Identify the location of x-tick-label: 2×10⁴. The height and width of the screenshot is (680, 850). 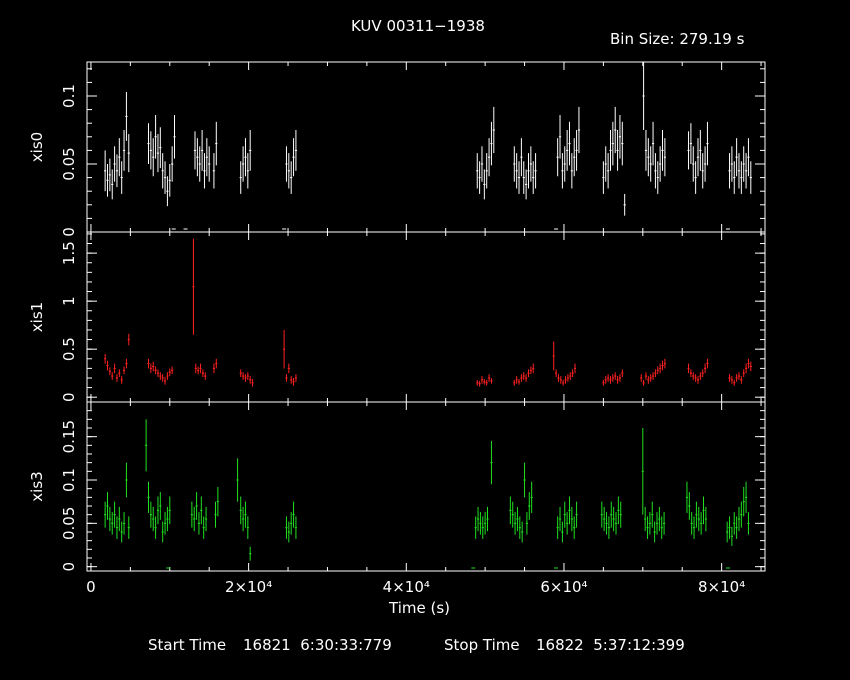
(248, 587).